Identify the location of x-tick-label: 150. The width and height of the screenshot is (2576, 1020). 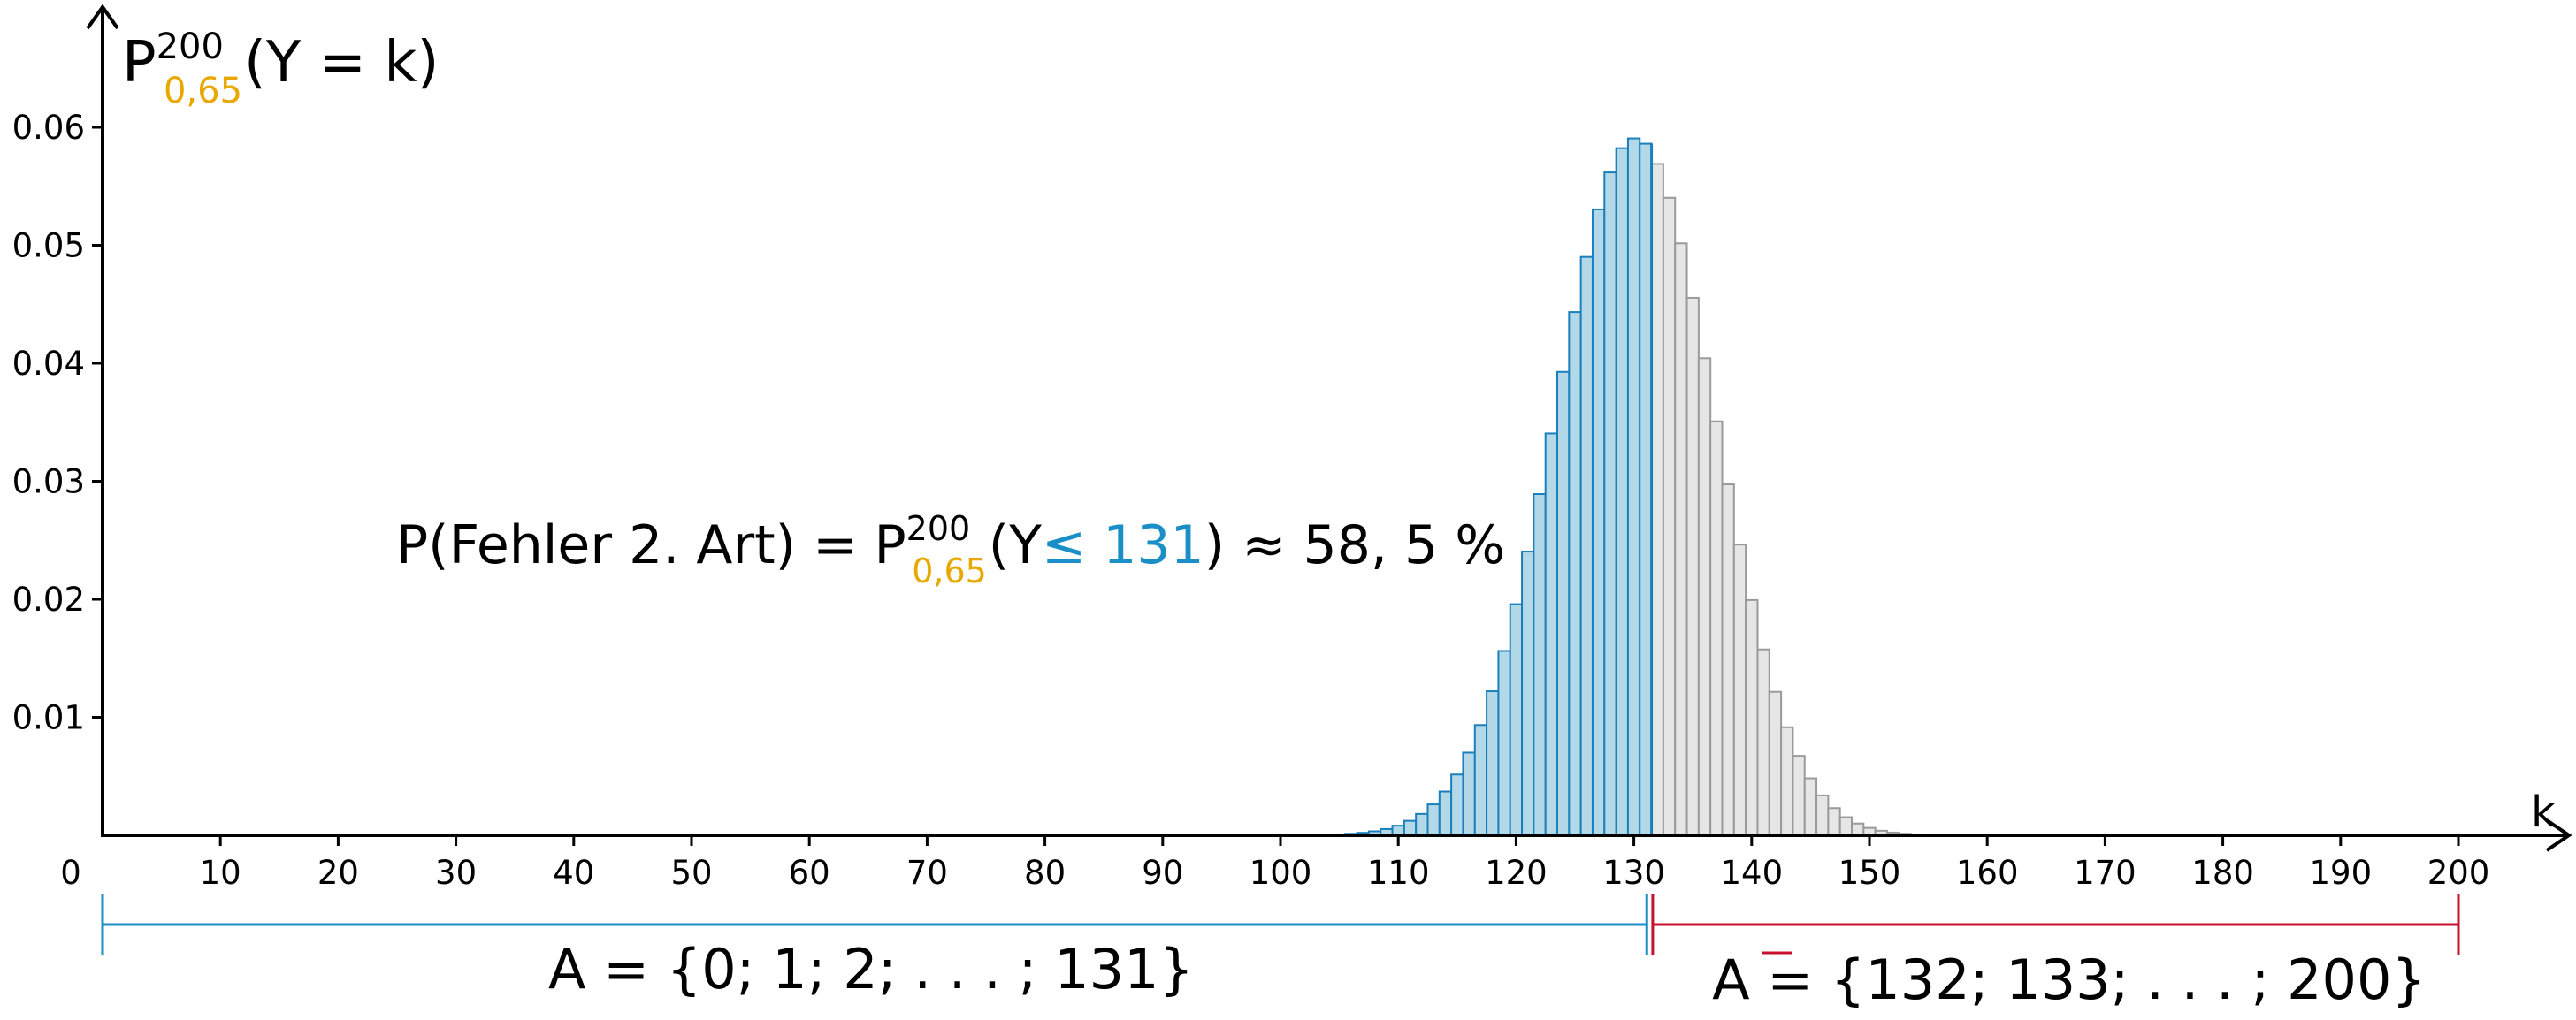
(1870, 873).